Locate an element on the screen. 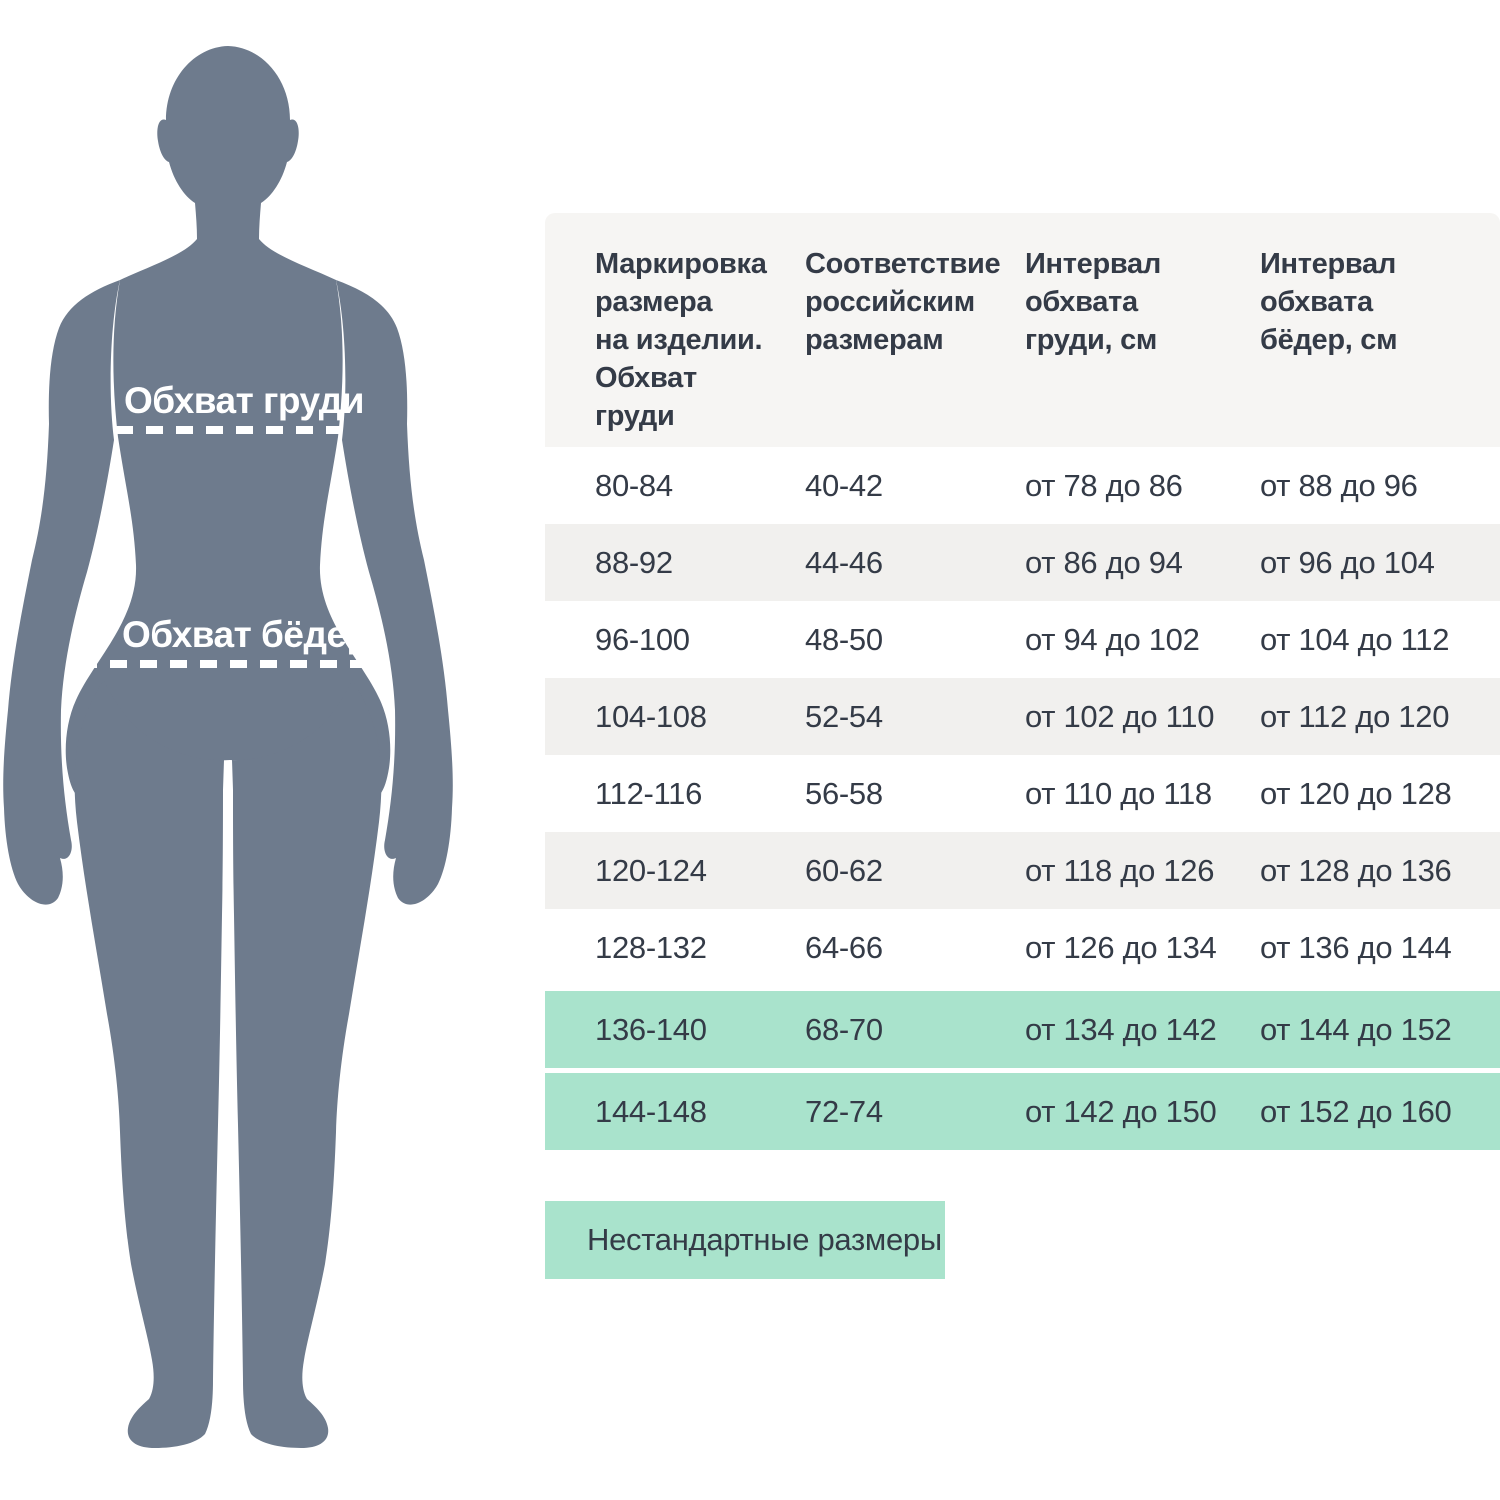 The image size is (1500, 1500). table-cell-marking: 96-100 is located at coordinates (642, 639).